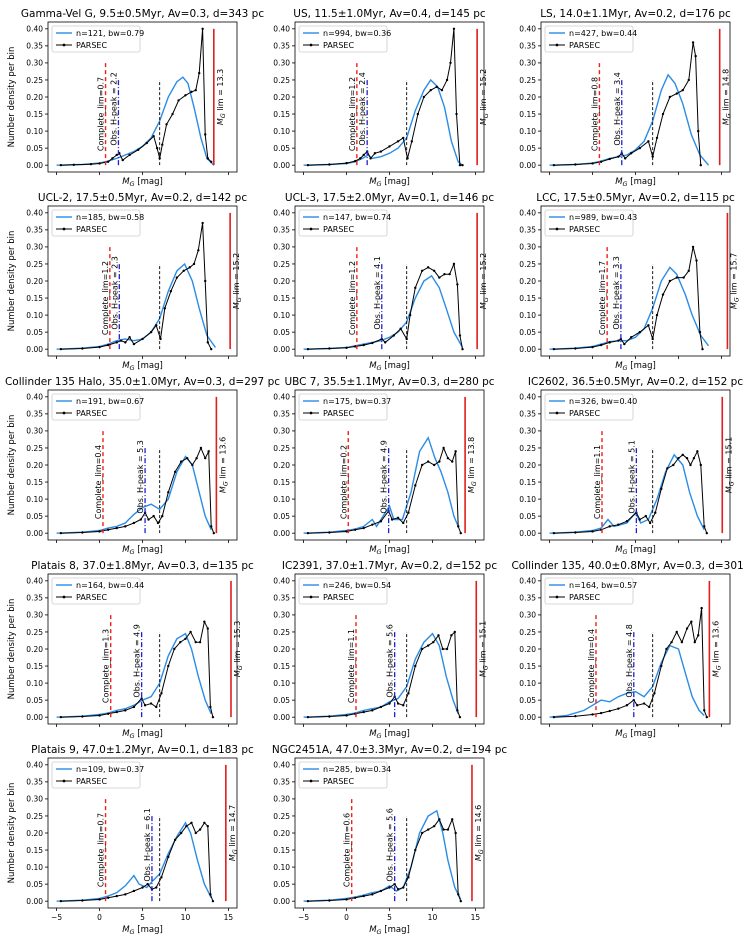  I want to click on y-tick-label: 0.35, so click(34, 230).